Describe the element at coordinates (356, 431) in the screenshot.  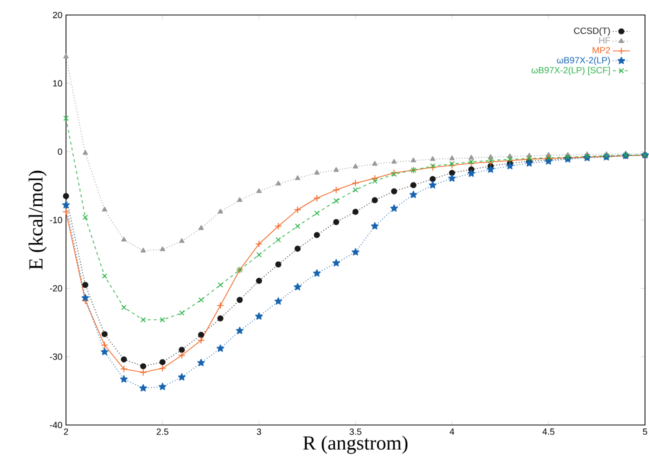
I see `x-tick-label: 3.5` at that location.